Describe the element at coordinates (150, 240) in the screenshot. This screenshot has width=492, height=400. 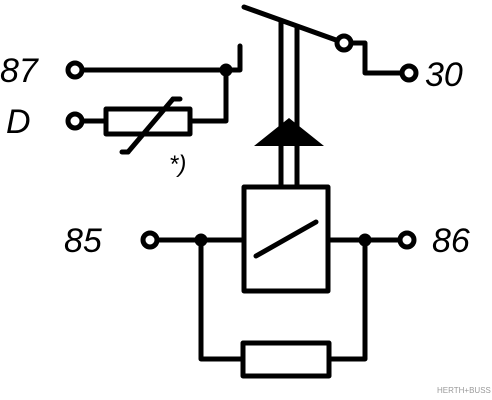
I see `terminal-85-circle` at that location.